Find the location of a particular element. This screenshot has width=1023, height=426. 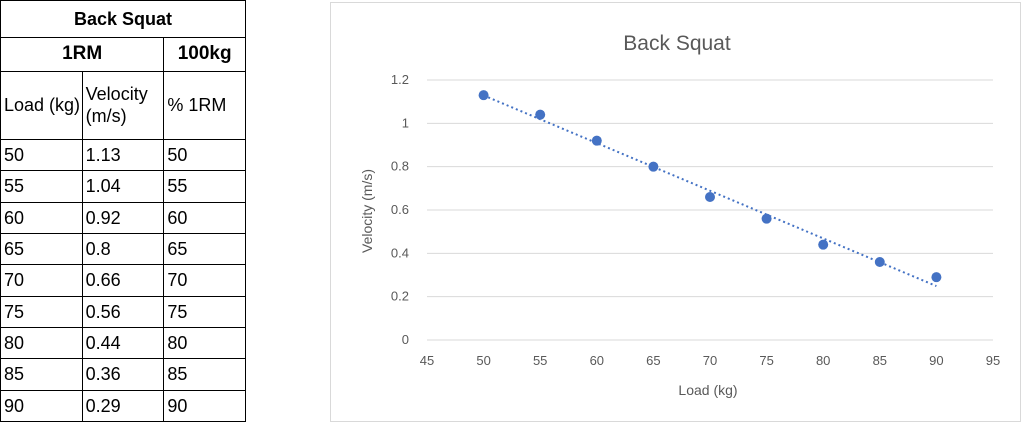

y-axis-ticks: 0 0.2 0.4 0.6 0.8 1 1.2 is located at coordinates (400, 209).